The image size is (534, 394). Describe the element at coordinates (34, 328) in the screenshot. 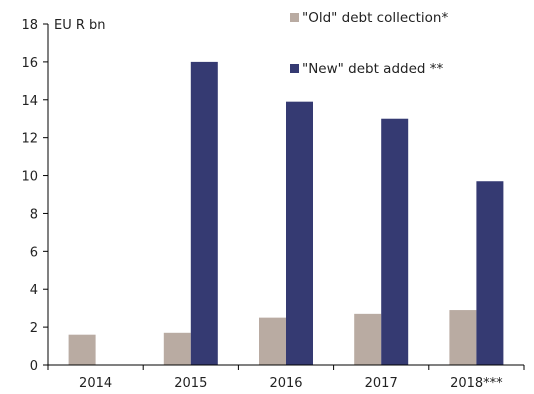

I see `y-tick-label: 2` at that location.